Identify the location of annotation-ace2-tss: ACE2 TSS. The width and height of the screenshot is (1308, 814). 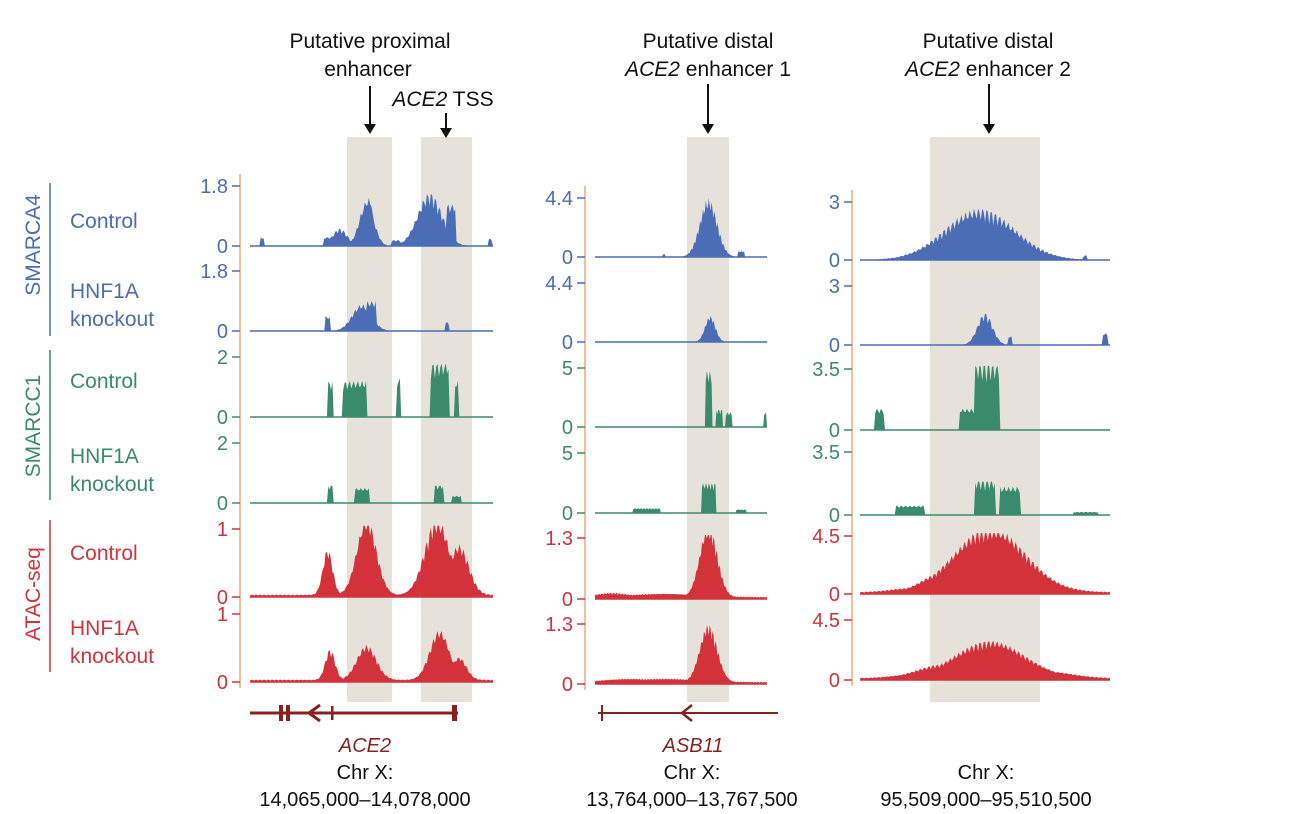
(442, 113).